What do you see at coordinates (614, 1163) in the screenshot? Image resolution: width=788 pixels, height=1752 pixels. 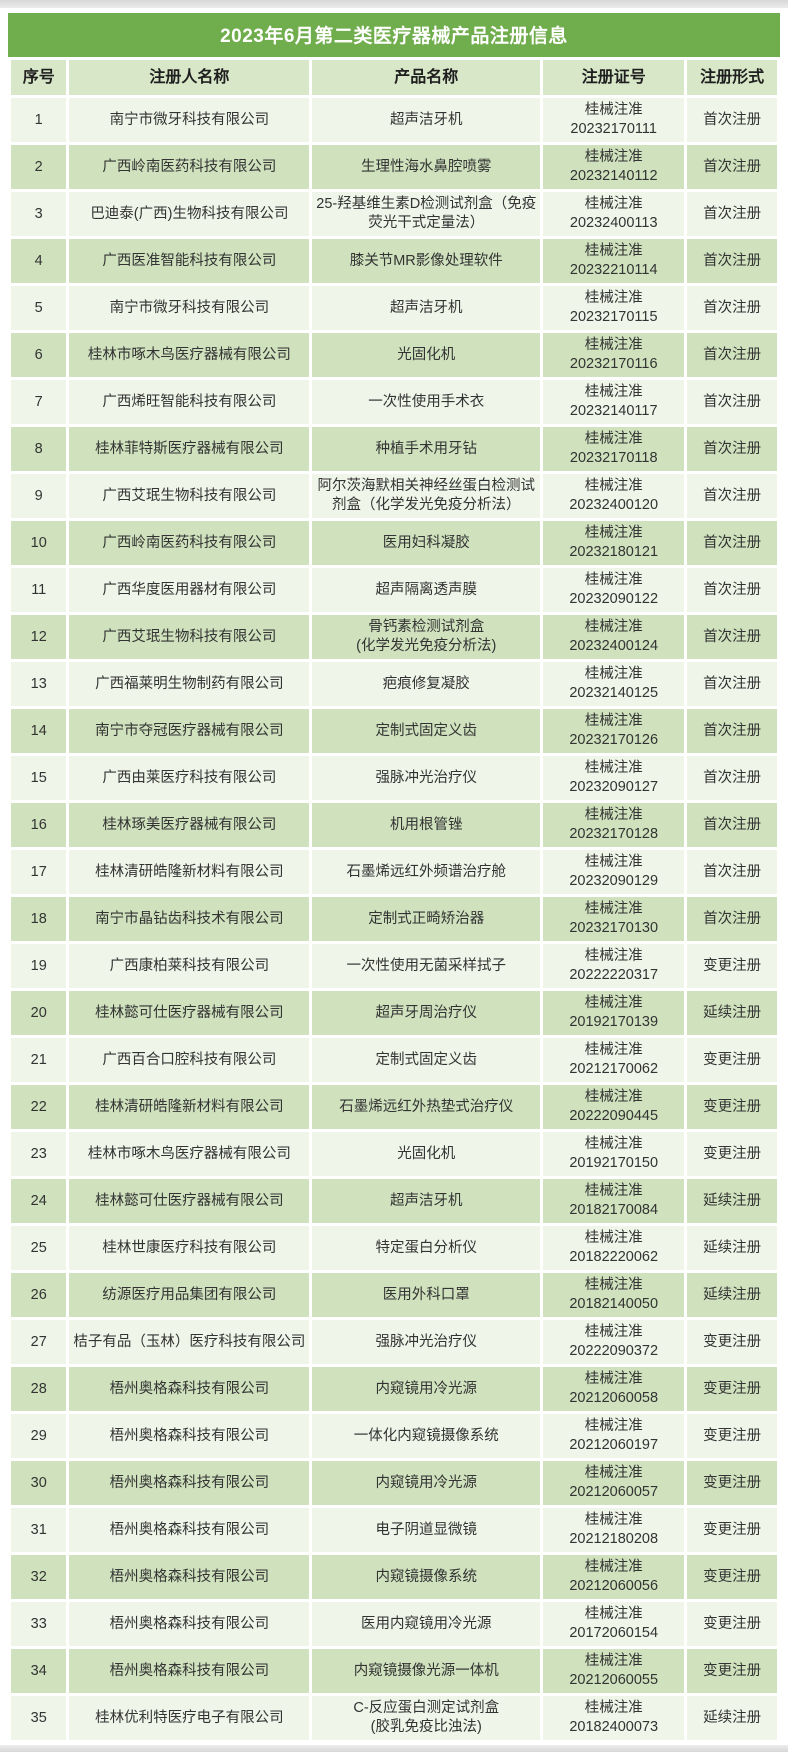 I see `cert-number: 20192170150` at bounding box center [614, 1163].